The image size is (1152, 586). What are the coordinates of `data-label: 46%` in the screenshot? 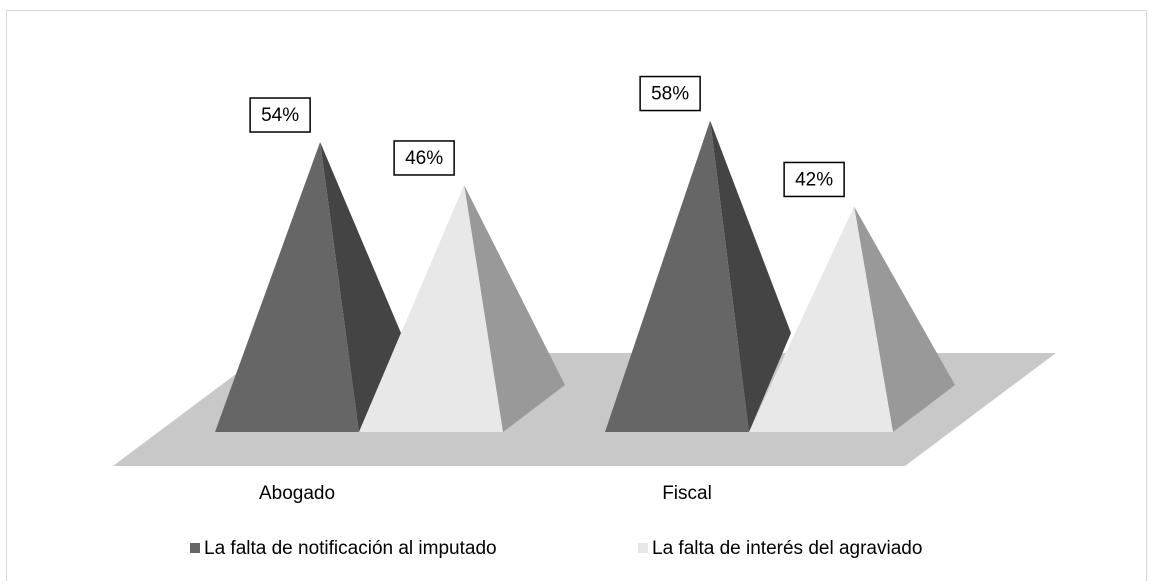 It's located at (424, 158).